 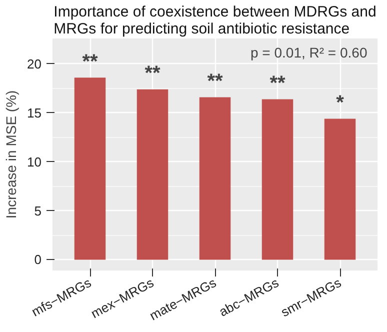 I want to click on annotation: p = 0.01, R² = 0.60, so click(x=309, y=52).